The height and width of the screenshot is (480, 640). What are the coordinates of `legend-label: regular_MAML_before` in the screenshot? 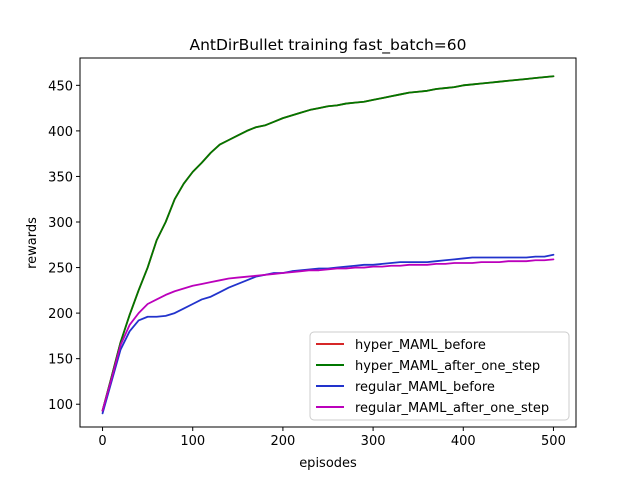 It's located at (425, 387).